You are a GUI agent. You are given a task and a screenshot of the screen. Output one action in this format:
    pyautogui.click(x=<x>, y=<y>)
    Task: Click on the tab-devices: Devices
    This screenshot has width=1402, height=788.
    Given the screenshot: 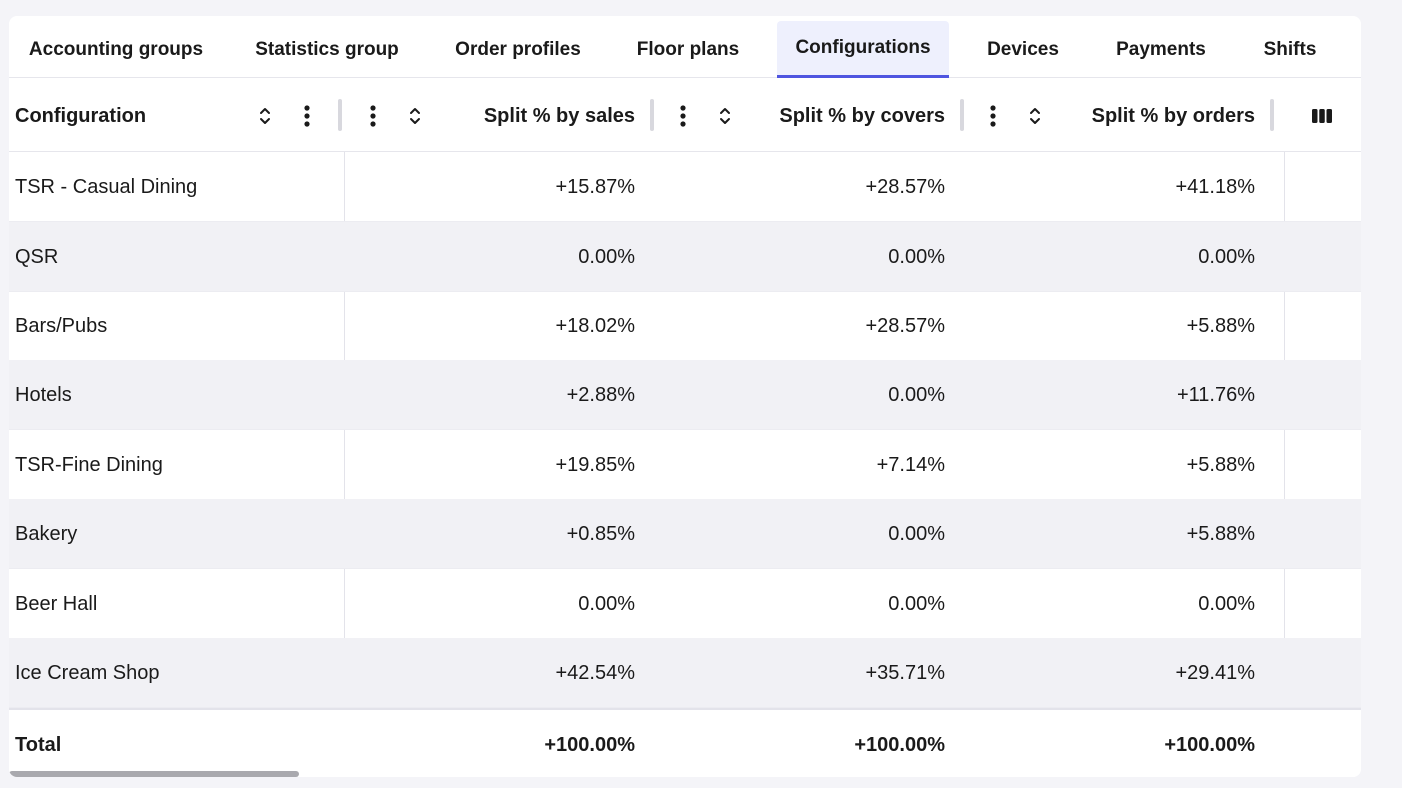 What is the action you would take?
    pyautogui.click(x=1023, y=49)
    